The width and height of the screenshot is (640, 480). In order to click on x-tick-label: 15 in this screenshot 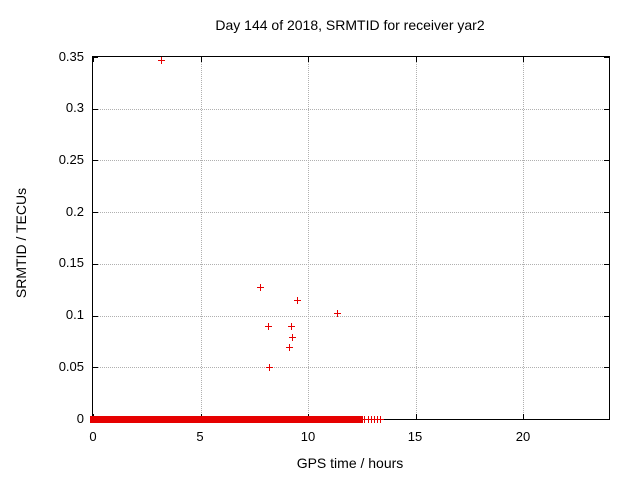, I will do `click(415, 436)`.